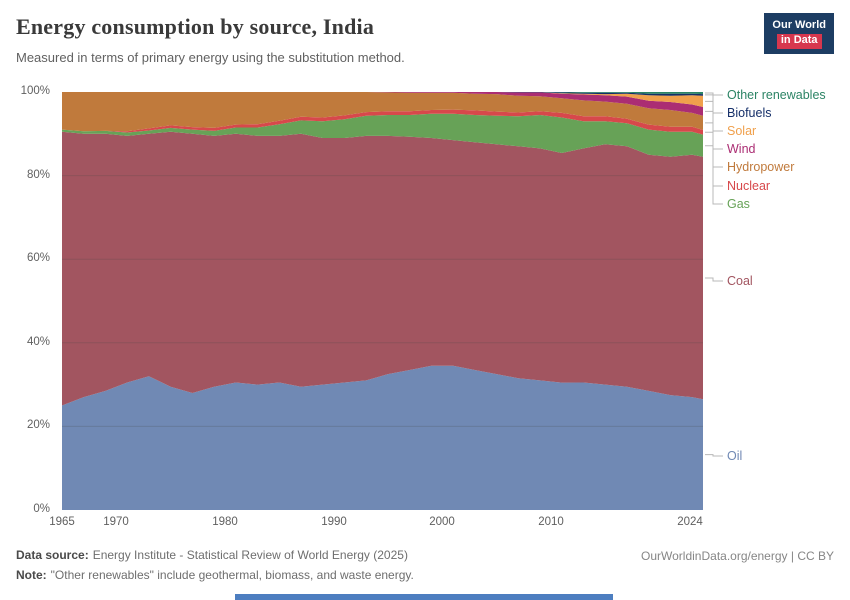 Image resolution: width=850 pixels, height=600 pixels. What do you see at coordinates (690, 522) in the screenshot?
I see `x-tick-2024: 2024` at bounding box center [690, 522].